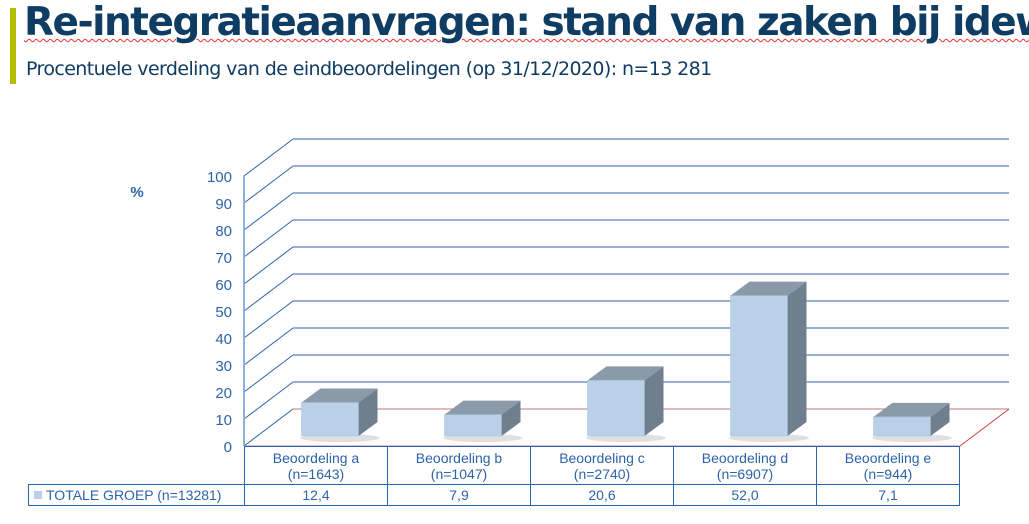 This screenshot has height=524, width=1029. Describe the element at coordinates (459, 495) in the screenshot. I see `data-value: 7,9` at that location.